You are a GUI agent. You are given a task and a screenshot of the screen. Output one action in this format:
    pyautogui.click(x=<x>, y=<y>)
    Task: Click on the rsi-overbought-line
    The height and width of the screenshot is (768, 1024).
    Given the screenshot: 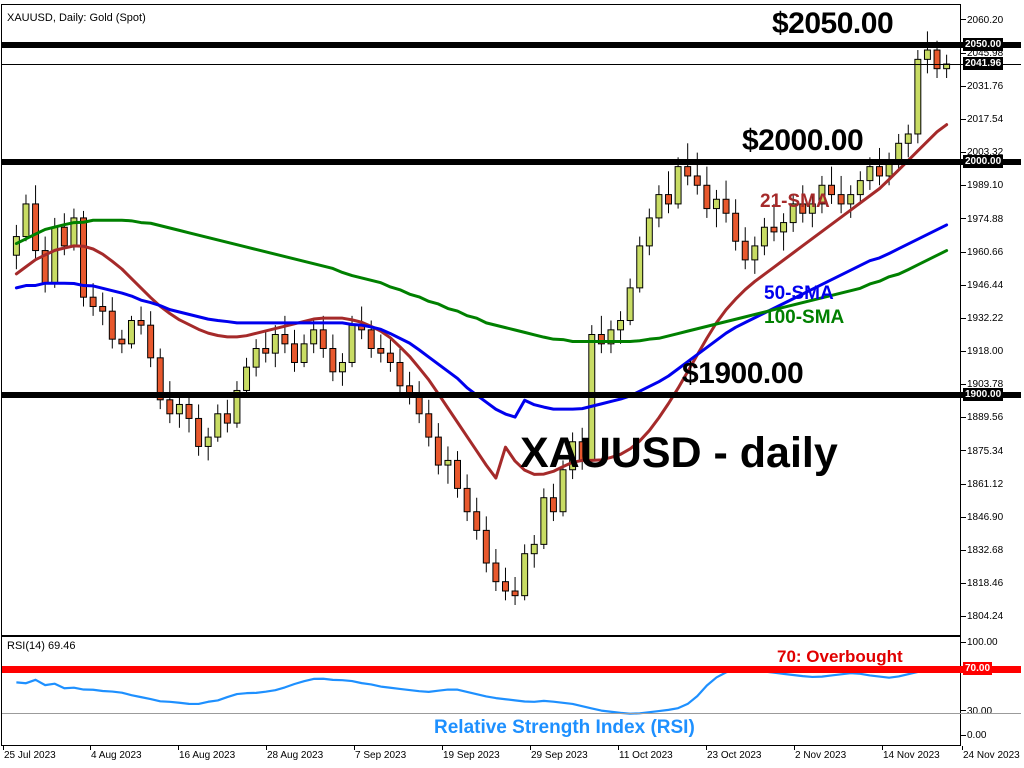 What is the action you would take?
    pyautogui.click(x=511, y=670)
    